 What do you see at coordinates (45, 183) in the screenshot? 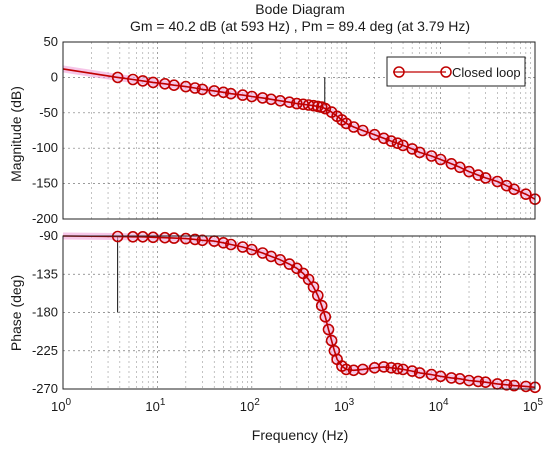
I see `magnitude-y-tick-label: -150` at bounding box center [45, 183].